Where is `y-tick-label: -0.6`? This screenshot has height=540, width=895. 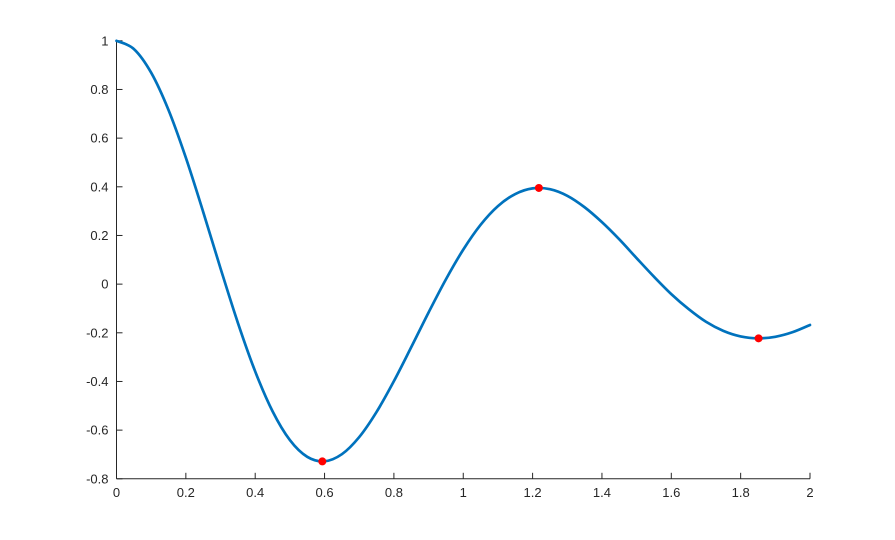 y-tick-label: -0.6 is located at coordinates (97, 430).